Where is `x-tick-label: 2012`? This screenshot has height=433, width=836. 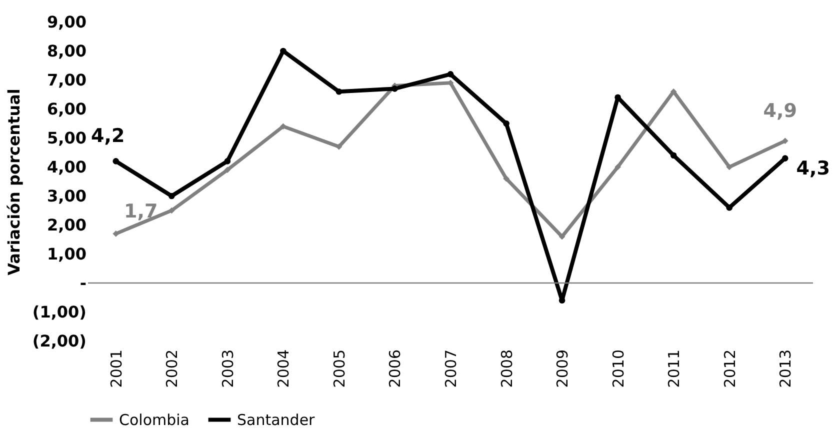
x-tick-label: 2012 is located at coordinates (729, 369).